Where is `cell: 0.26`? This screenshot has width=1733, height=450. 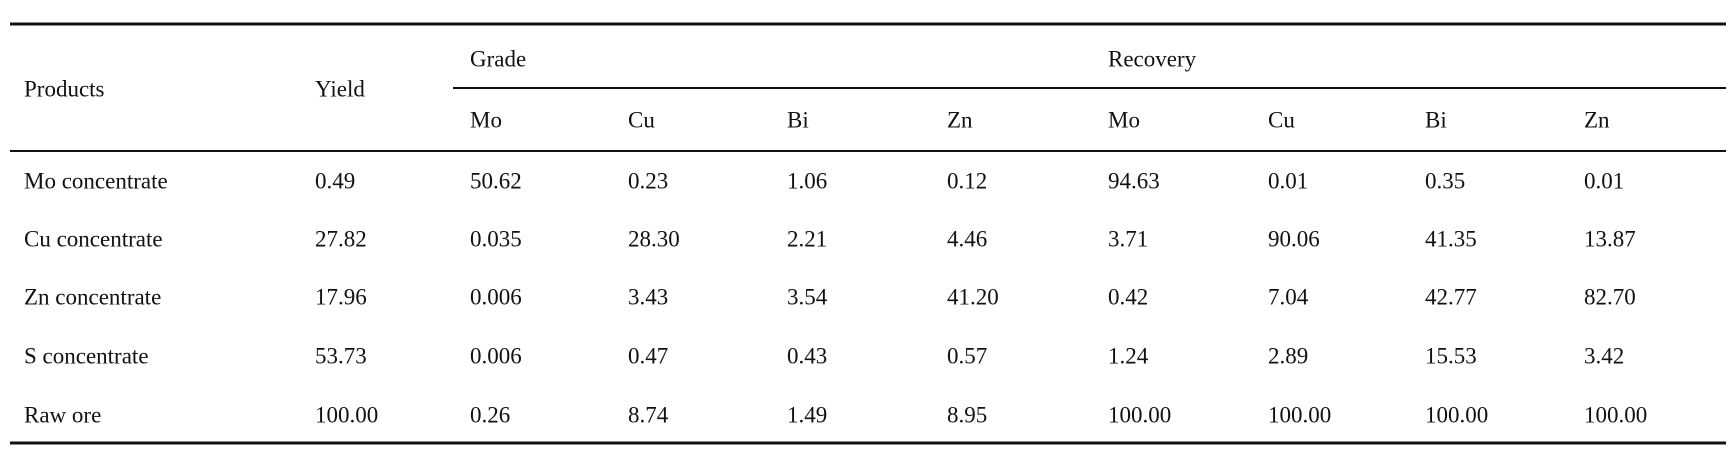
cell: 0.26 is located at coordinates (490, 414).